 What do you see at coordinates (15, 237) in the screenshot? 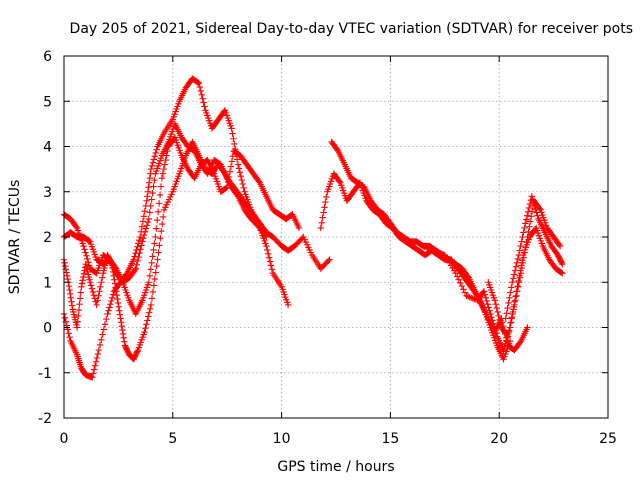
I see `y-axis-label: SDTVAR / TECUs` at bounding box center [15, 237].